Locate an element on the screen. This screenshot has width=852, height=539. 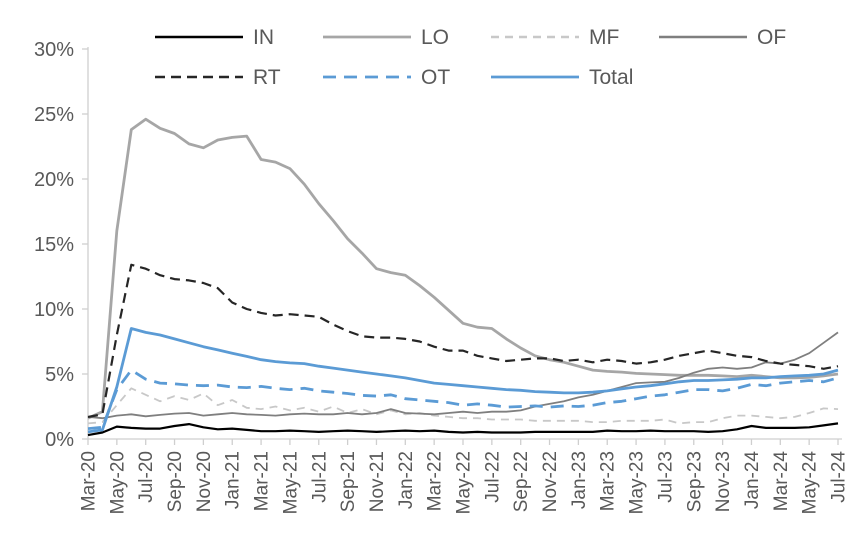
x-tick-label: Jul-21 is located at coordinates (319, 477).